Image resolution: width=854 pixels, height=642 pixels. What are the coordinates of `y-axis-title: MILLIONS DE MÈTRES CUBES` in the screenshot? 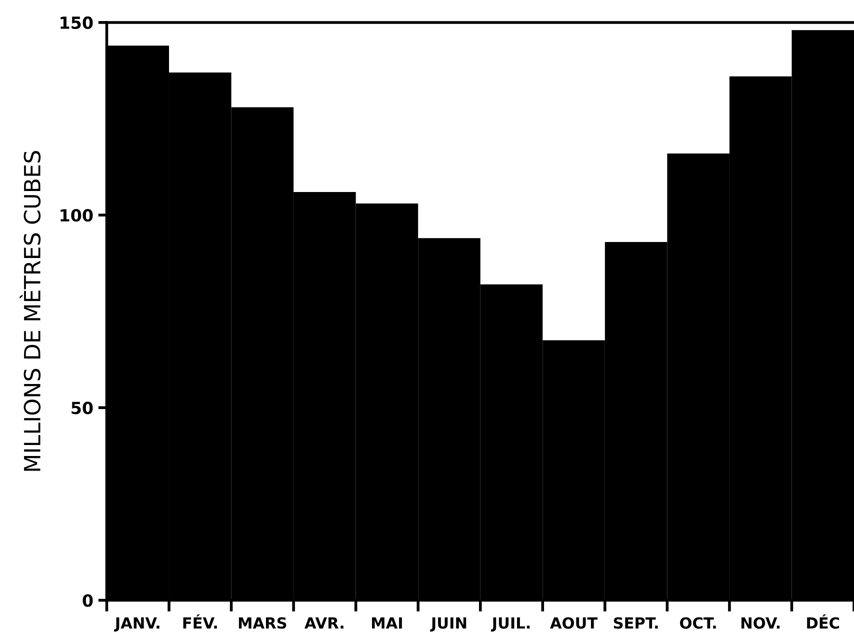 It's located at (30, 311).